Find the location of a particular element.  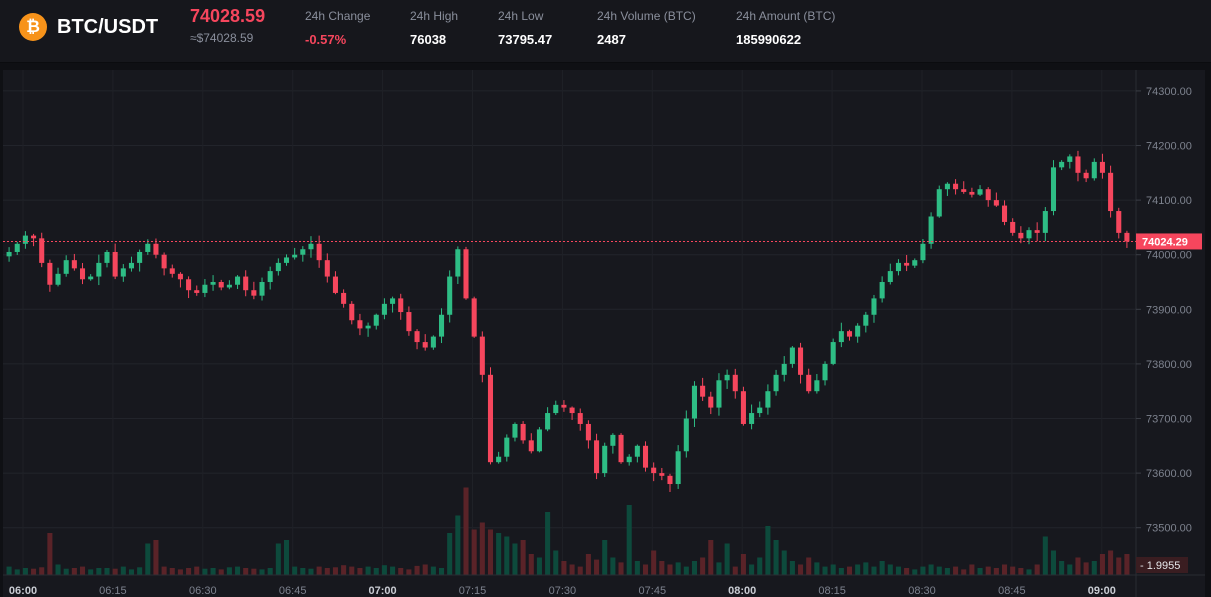

y-tick-label: 74100.00 is located at coordinates (1169, 201).